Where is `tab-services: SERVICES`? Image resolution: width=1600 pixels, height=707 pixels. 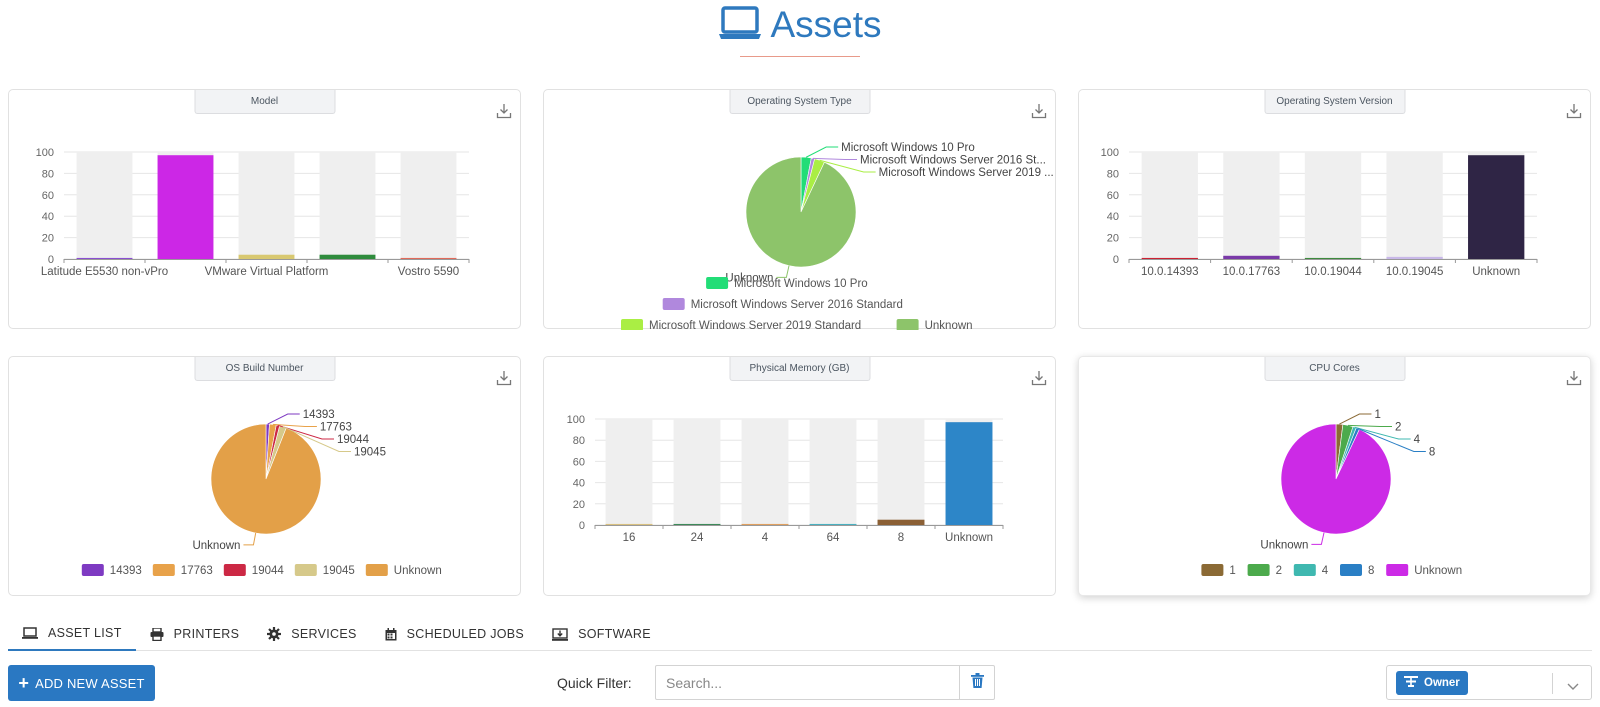
tab-services: SERVICES is located at coordinates (311, 634).